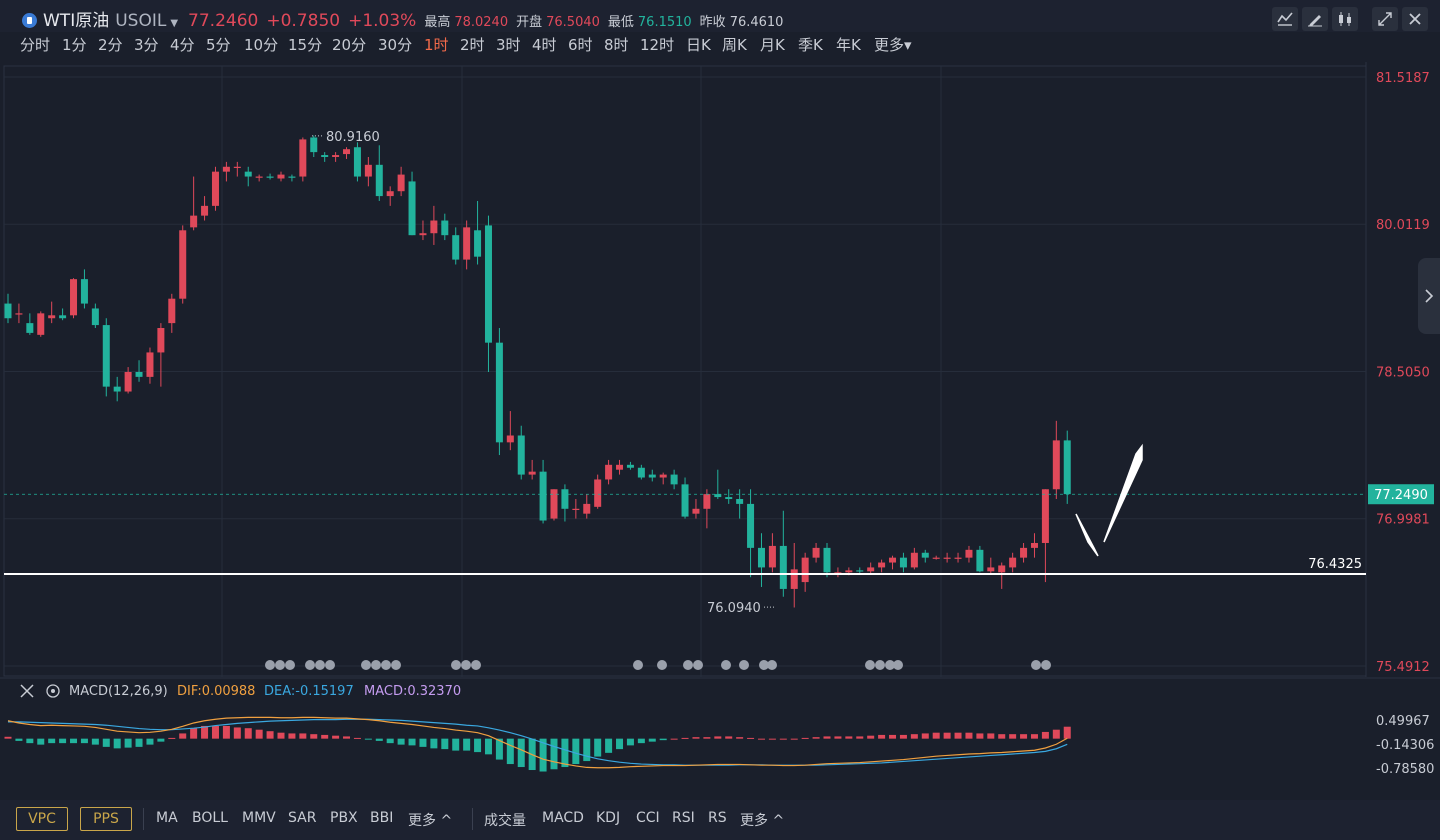  I want to click on main-indicator-6: 更多 ^, so click(430, 821).